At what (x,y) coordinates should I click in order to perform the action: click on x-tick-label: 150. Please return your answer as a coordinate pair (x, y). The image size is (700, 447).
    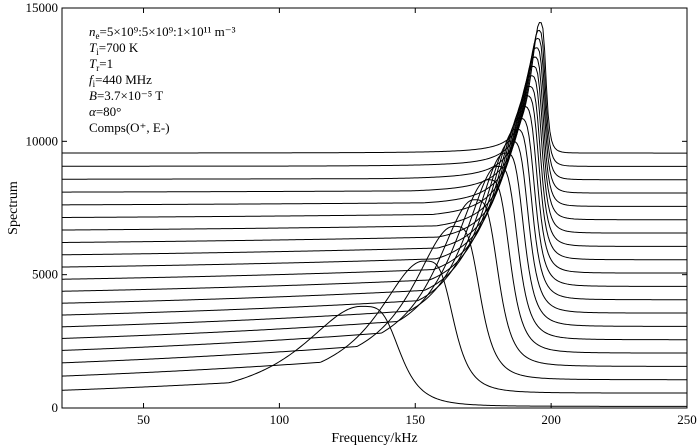
    Looking at the image, I should click on (416, 419).